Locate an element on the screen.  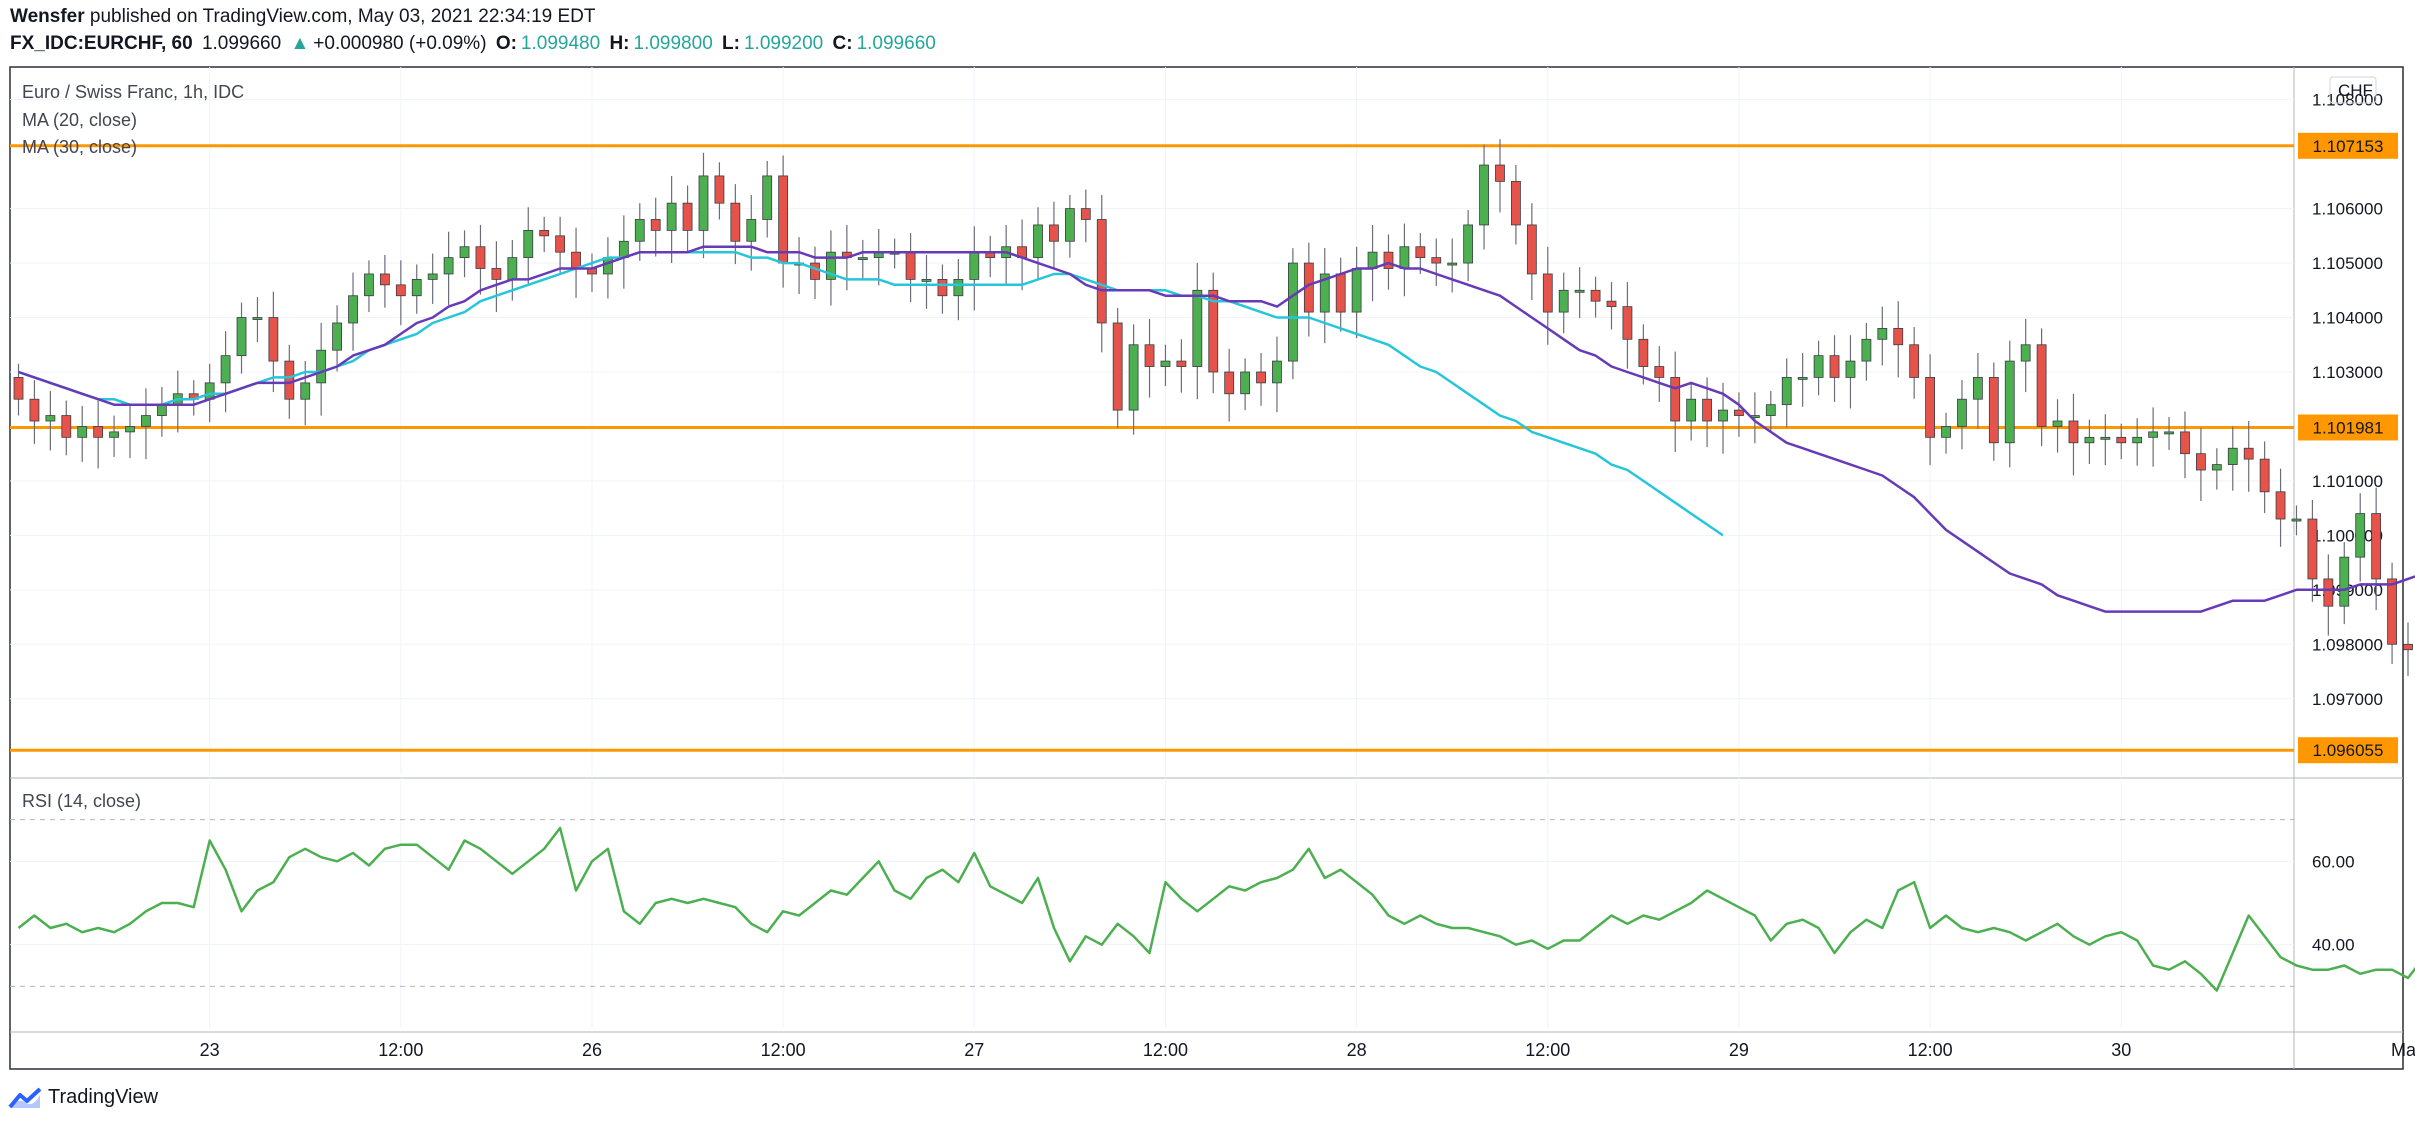
high-value: 1.099800 is located at coordinates (673, 43).